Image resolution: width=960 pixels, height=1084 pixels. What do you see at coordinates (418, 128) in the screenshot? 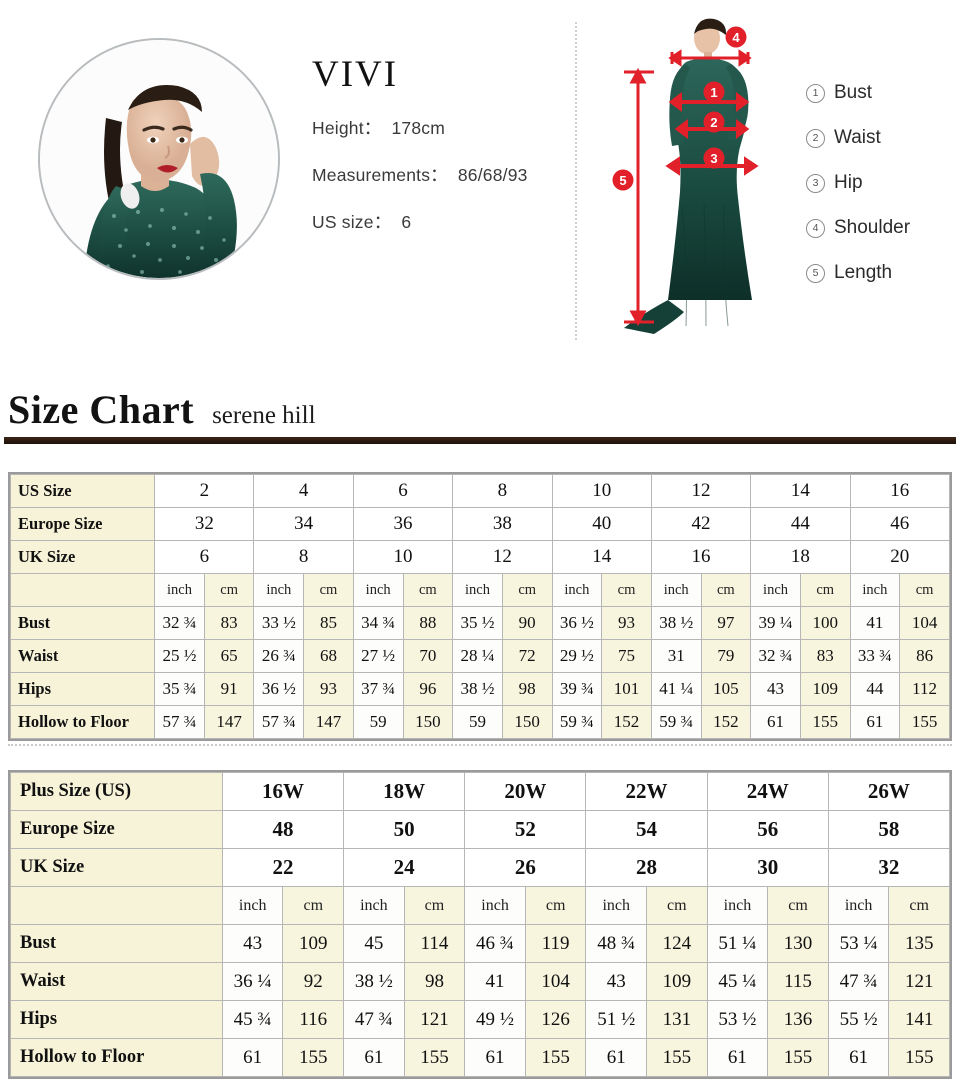
I see `height-value: 178cm` at bounding box center [418, 128].